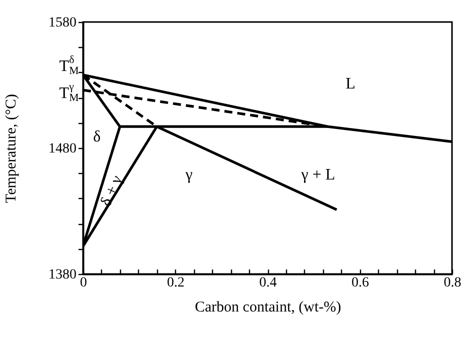 Image resolution: width=474 pixels, height=337 pixels. What do you see at coordinates (268, 283) in the screenshot?
I see `x-tick-label: 0.4` at bounding box center [268, 283].